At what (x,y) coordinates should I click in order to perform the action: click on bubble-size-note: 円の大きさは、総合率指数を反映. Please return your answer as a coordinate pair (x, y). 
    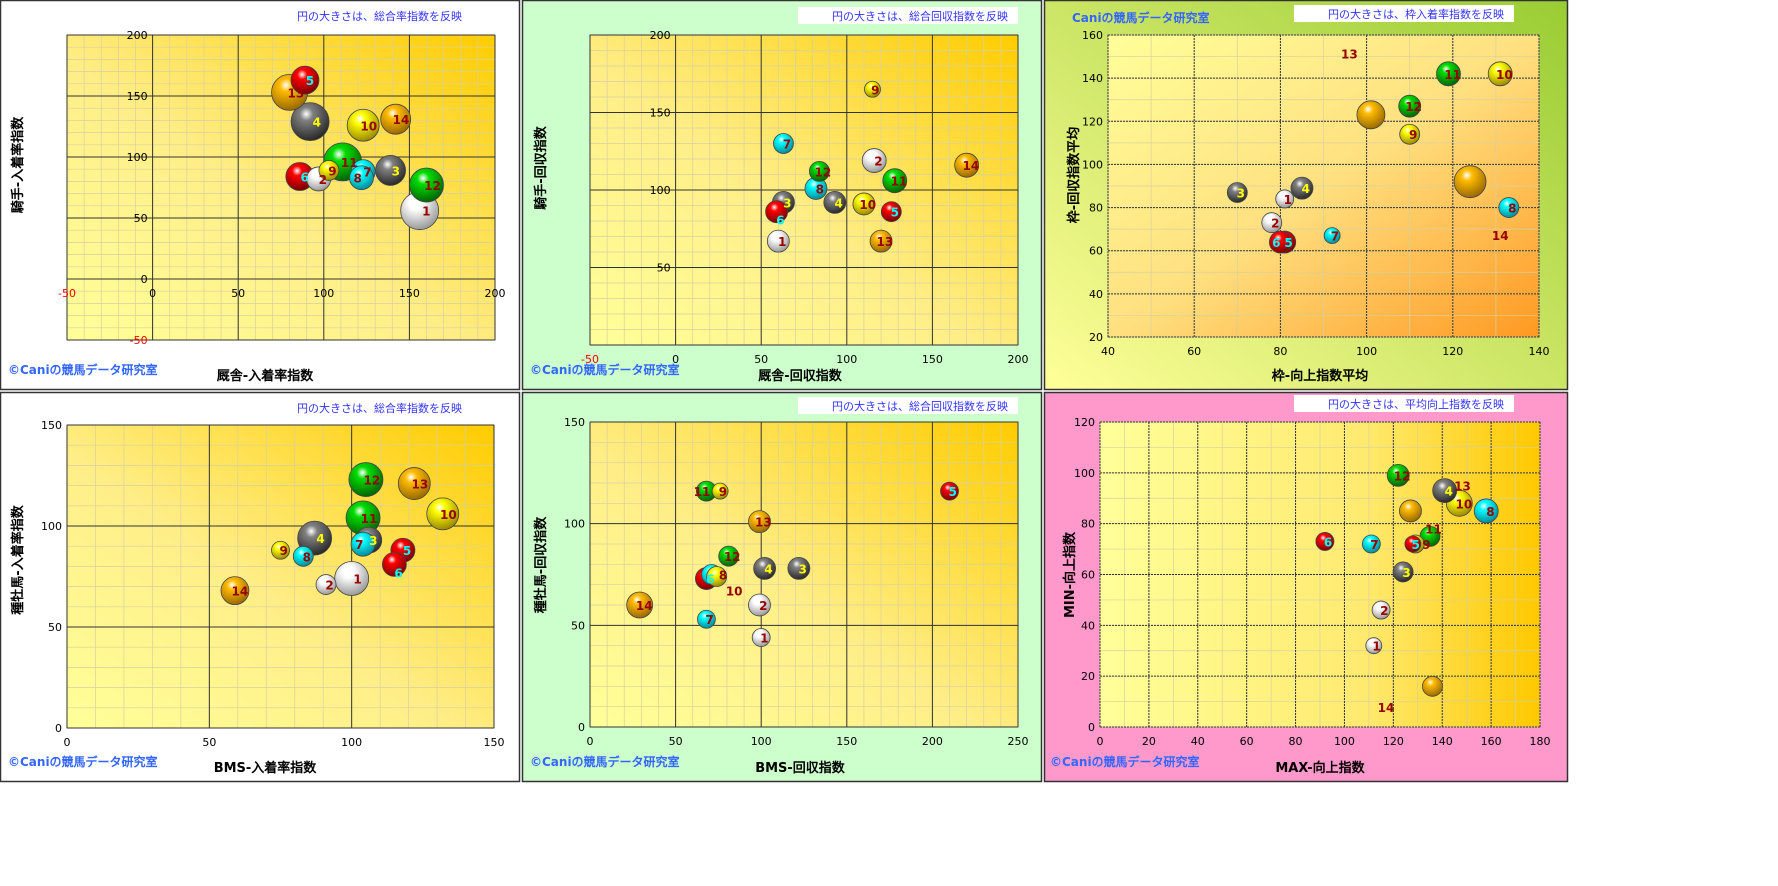
    Looking at the image, I should click on (379, 408).